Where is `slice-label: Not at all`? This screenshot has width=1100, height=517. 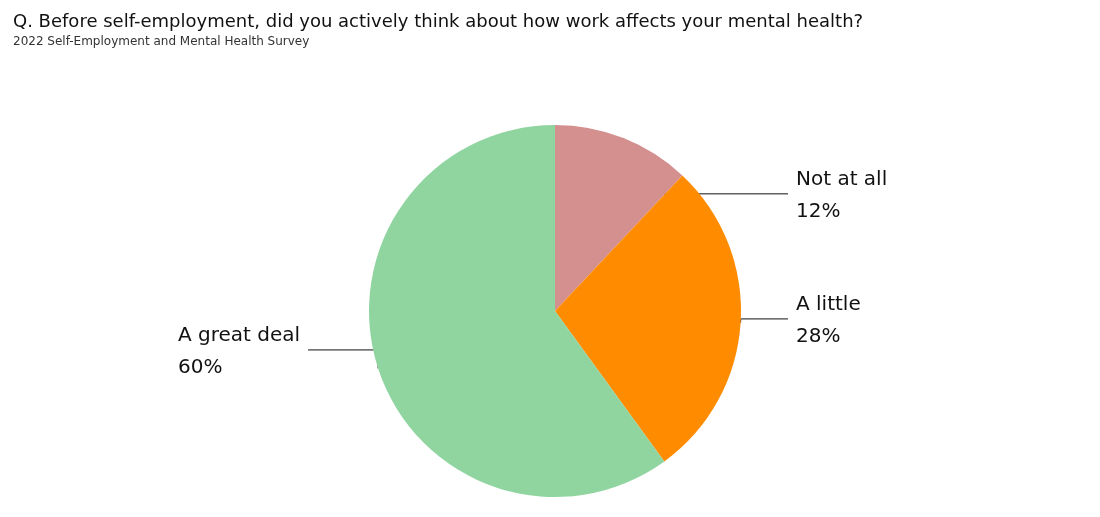 slice-label: Not at all is located at coordinates (842, 177).